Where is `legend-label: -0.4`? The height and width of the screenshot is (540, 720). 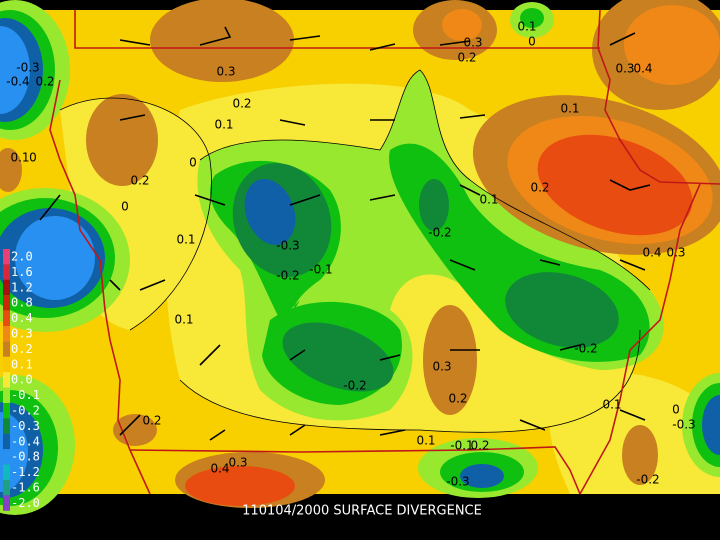 legend-label: -0.4 is located at coordinates (25, 441).